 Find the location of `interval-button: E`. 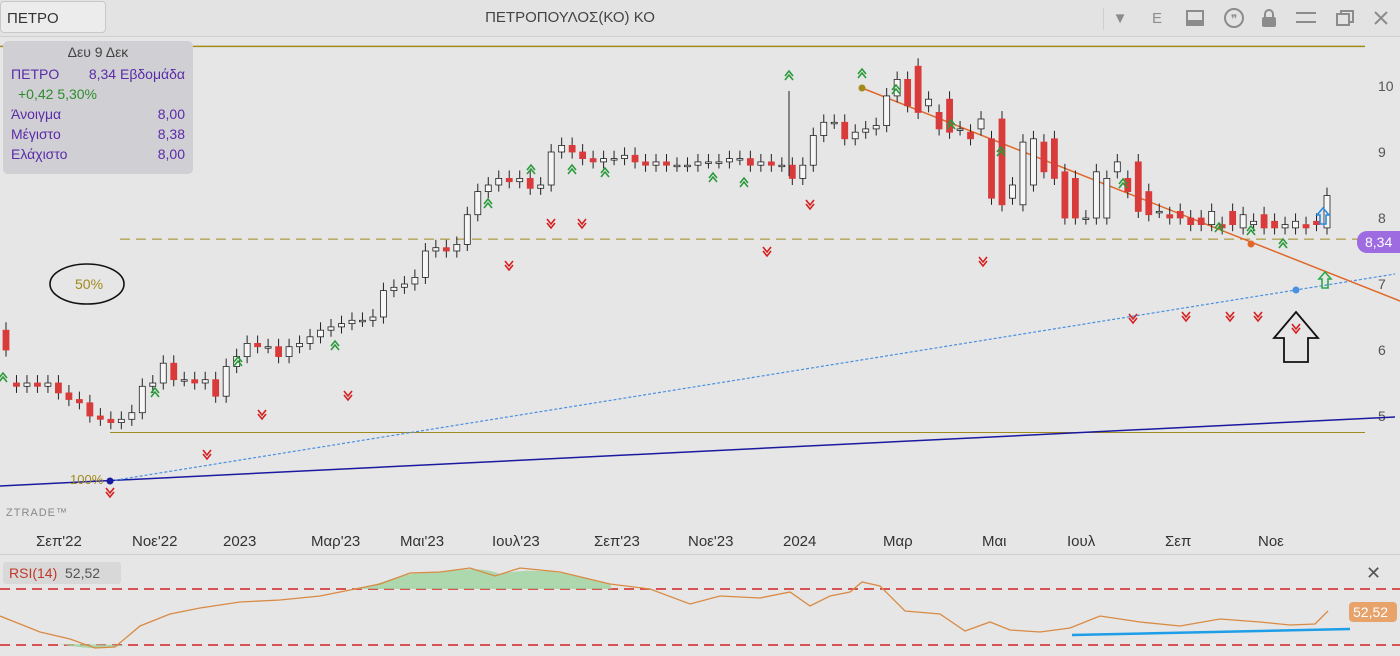

interval-button: E is located at coordinates (1156, 18).